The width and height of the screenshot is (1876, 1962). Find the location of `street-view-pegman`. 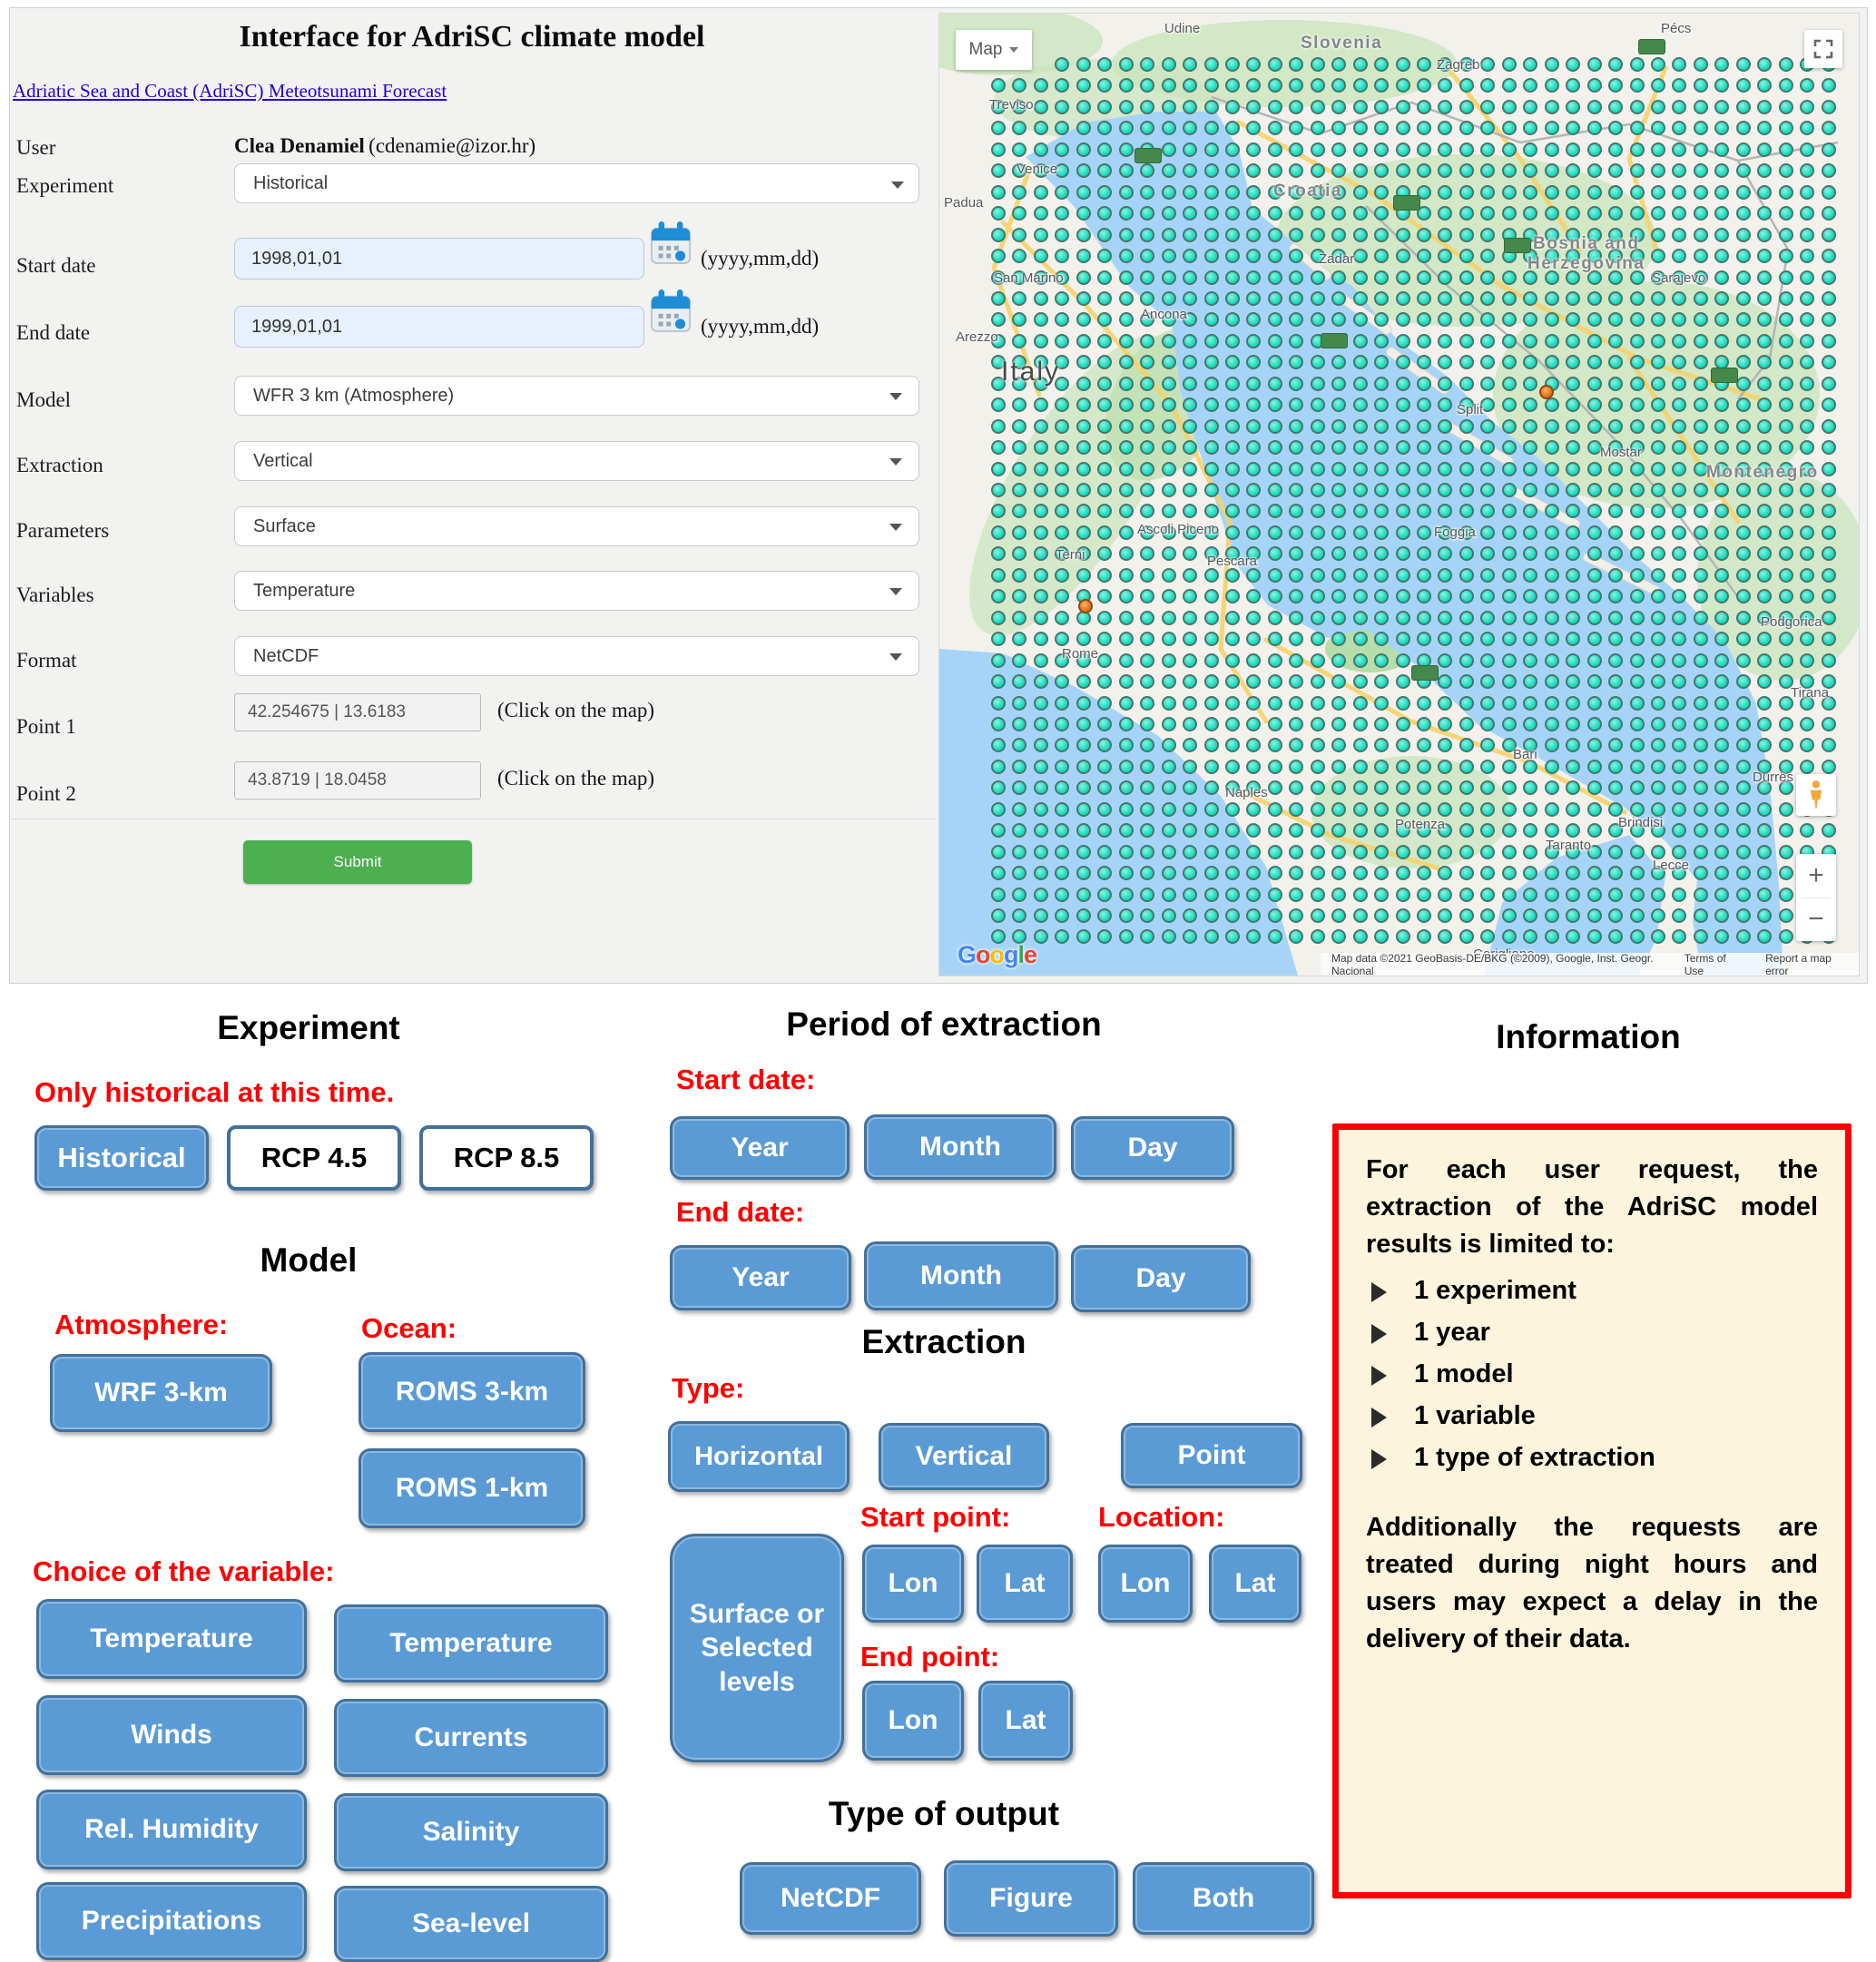

street-view-pegman is located at coordinates (1816, 795).